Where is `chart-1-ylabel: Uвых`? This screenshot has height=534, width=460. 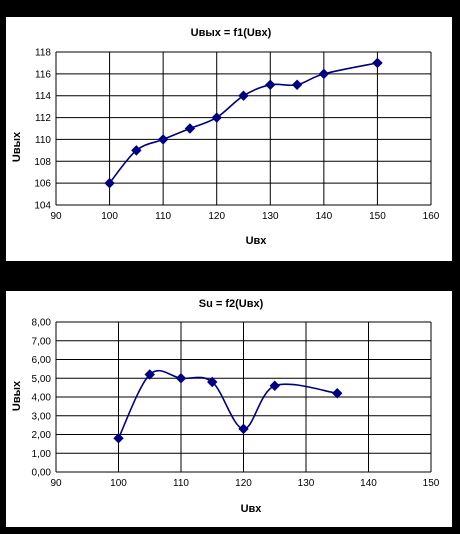
chart-1-ylabel: Uвых is located at coordinates (17, 146).